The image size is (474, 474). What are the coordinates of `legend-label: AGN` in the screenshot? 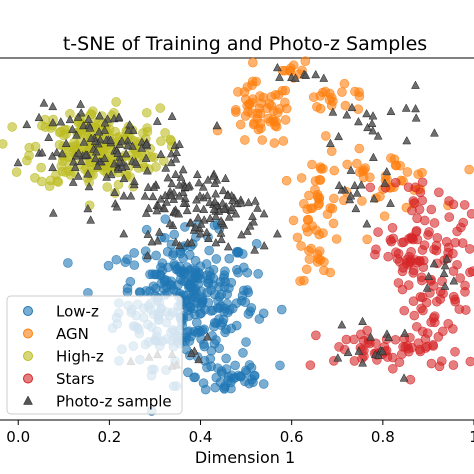 It's located at (72, 334).